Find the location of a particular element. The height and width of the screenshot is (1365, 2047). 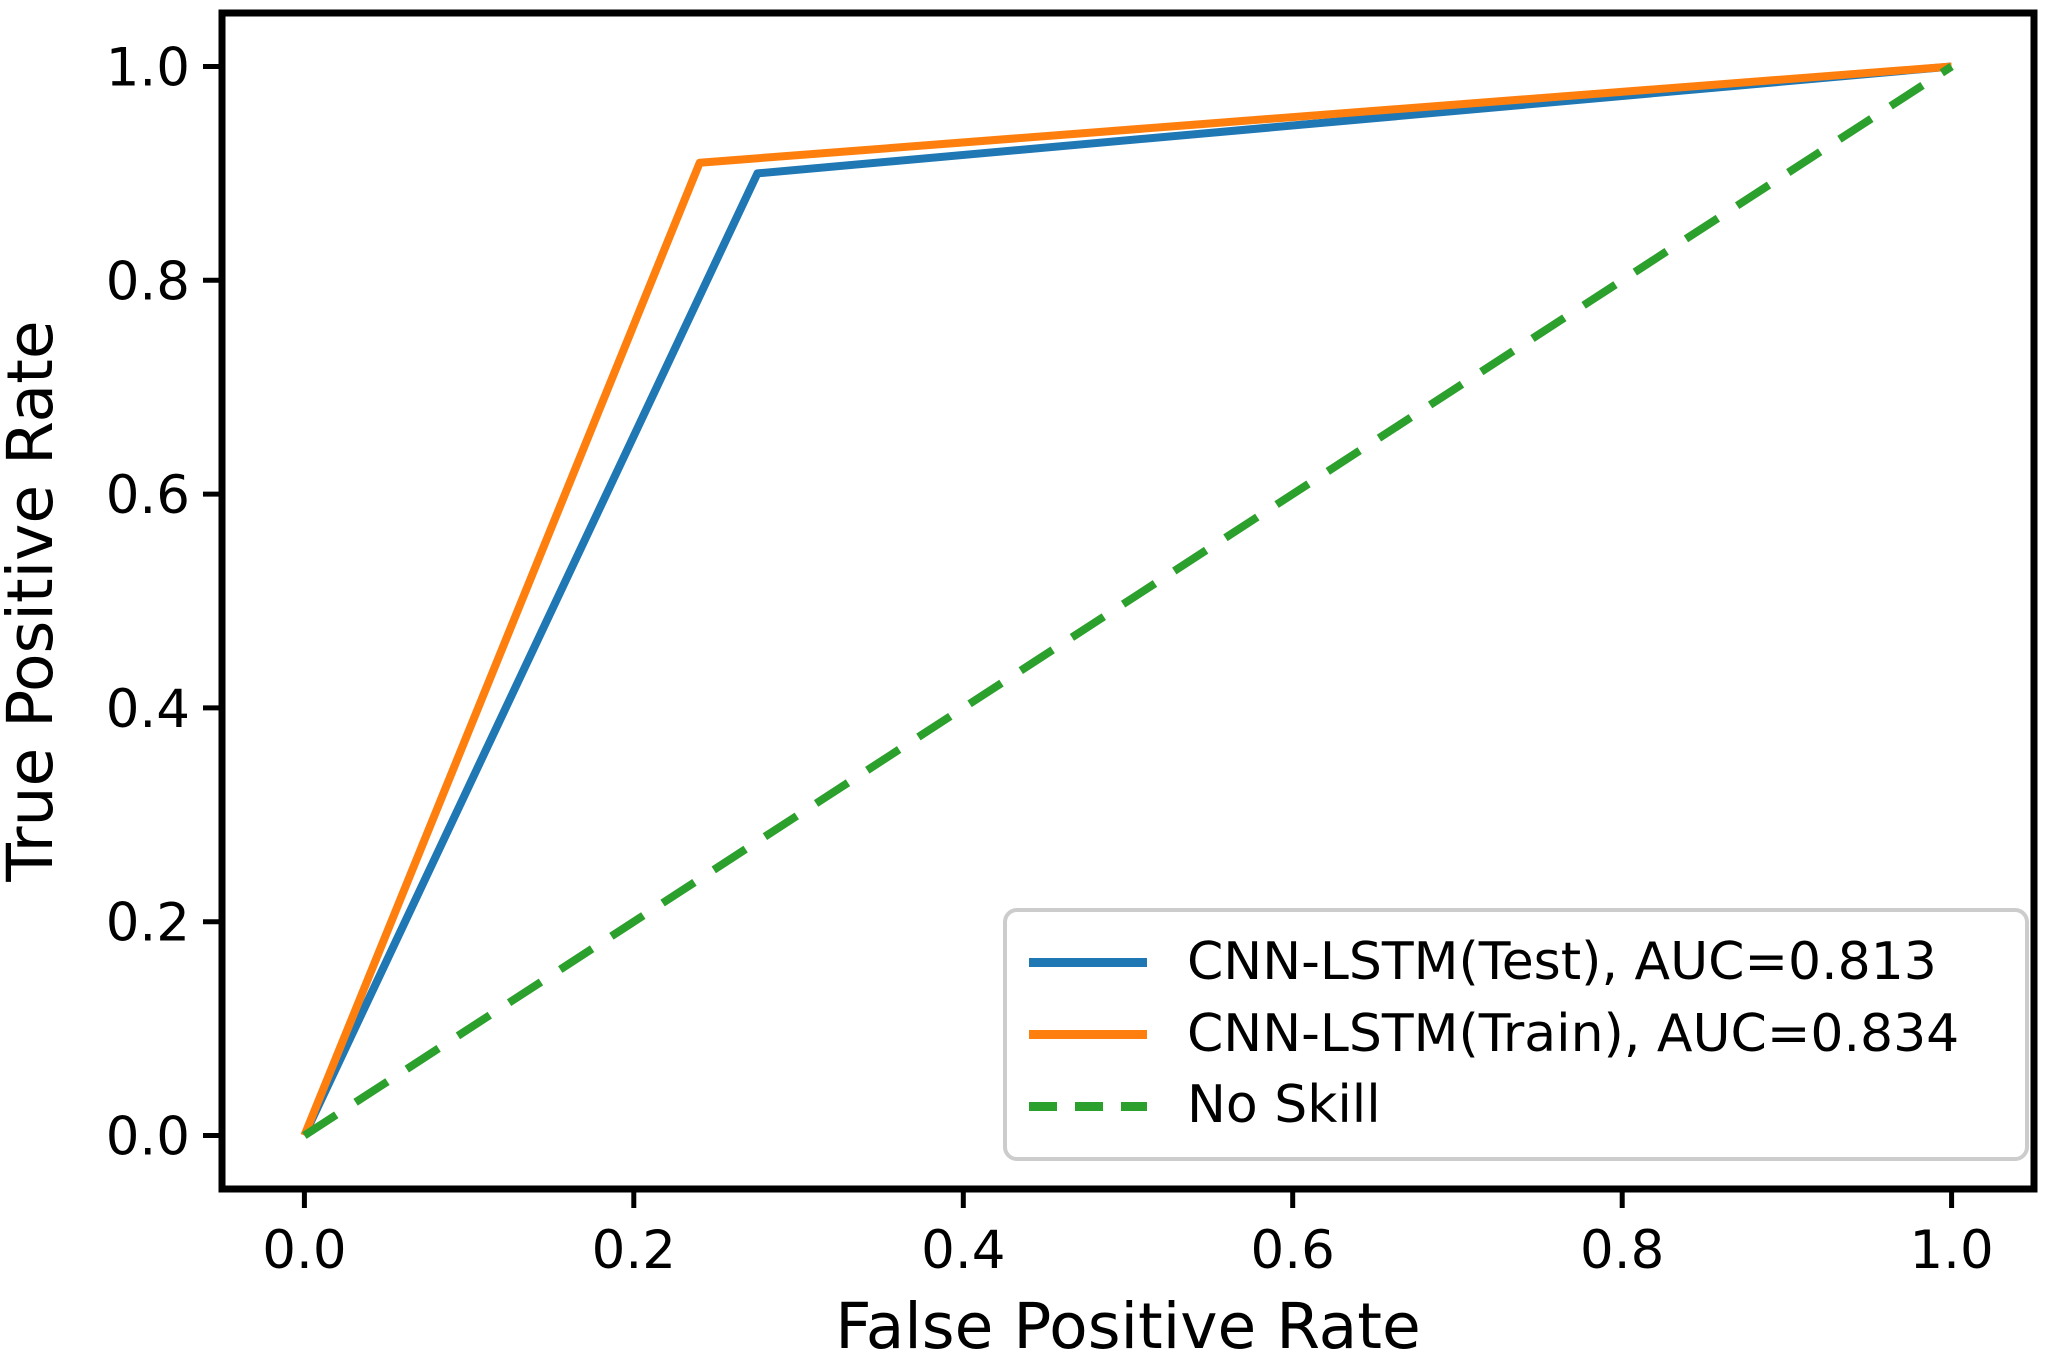

legend-item-train: CNN-LSTM(Train), AUC=0.834 is located at coordinates (1516, 1033).